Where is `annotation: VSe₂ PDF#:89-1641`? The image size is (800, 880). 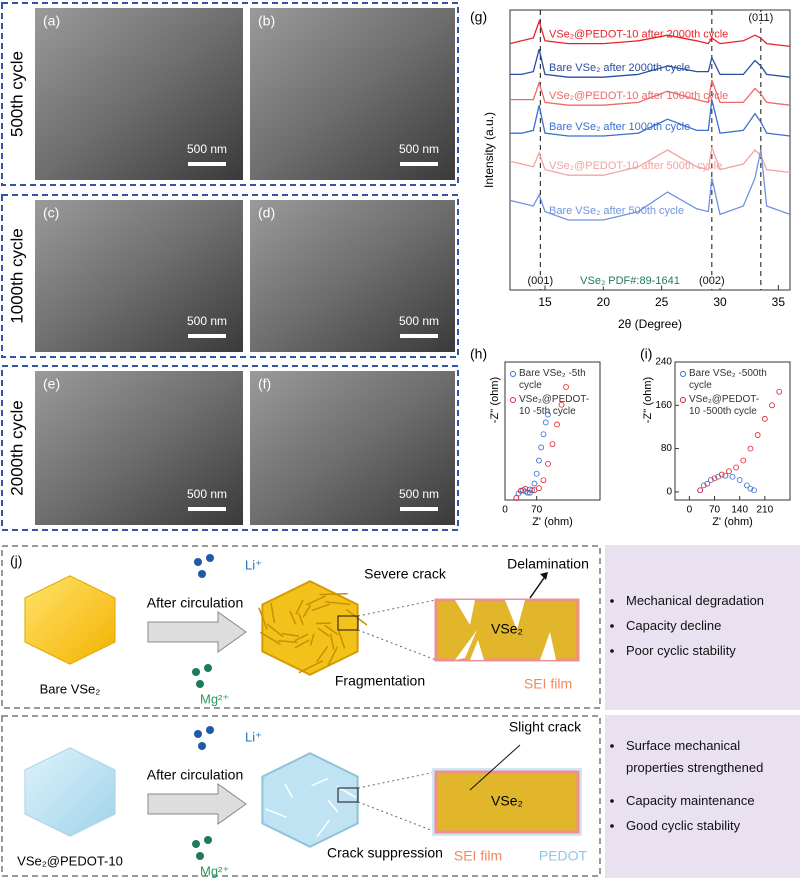 annotation: VSe₂ PDF#:89-1641 is located at coordinates (630, 281).